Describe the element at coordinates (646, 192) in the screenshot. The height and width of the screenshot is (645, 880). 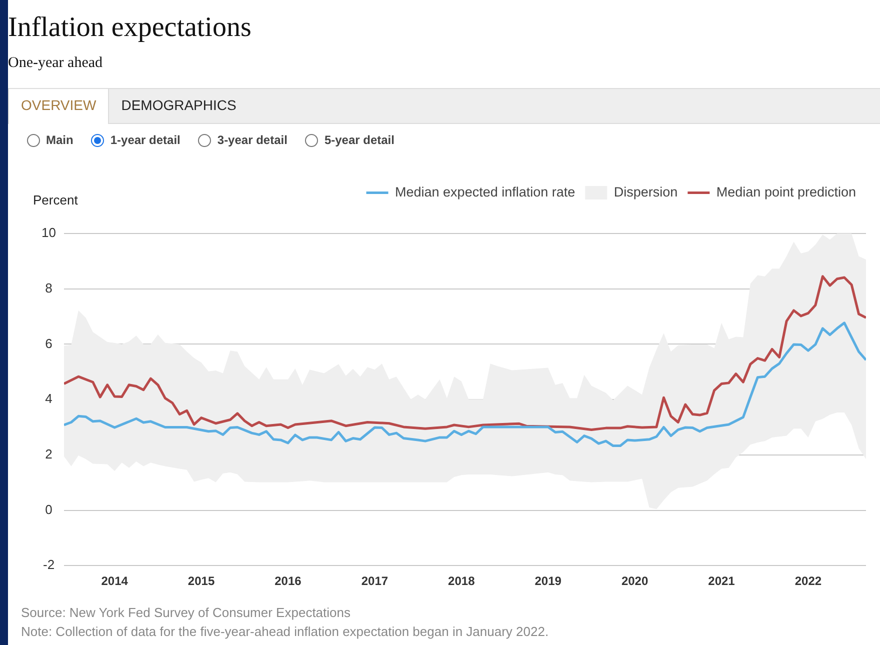
I see `legend-label: Dispersion` at that location.